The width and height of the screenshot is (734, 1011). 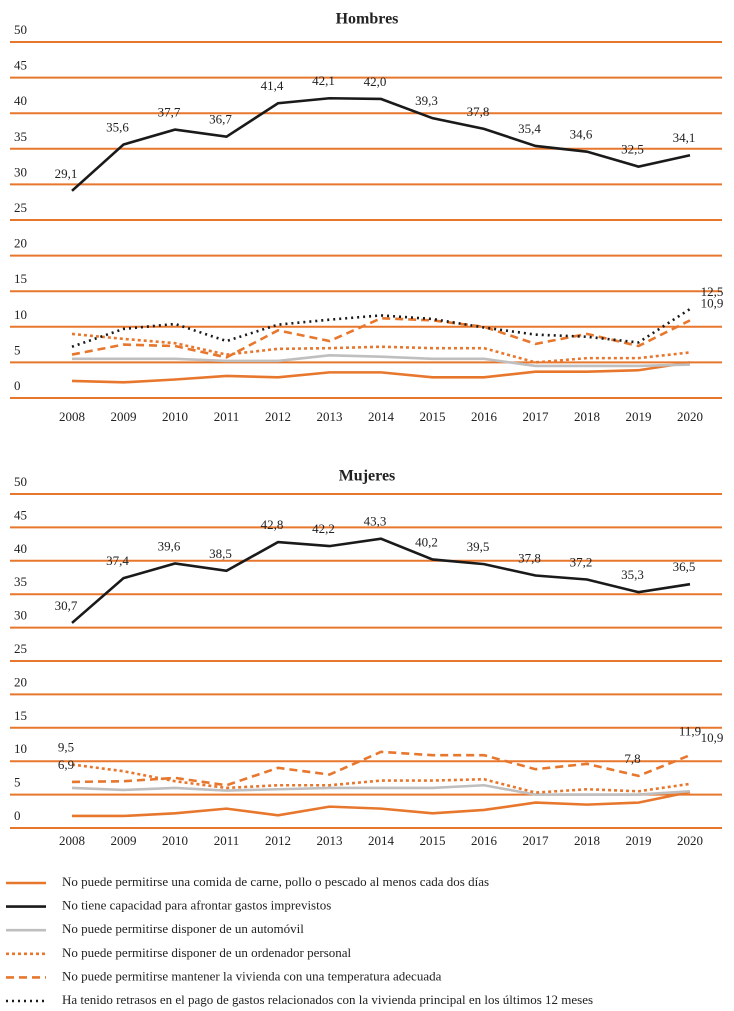 What do you see at coordinates (690, 730) in the screenshot?
I see `annotation: 11,9` at bounding box center [690, 730].